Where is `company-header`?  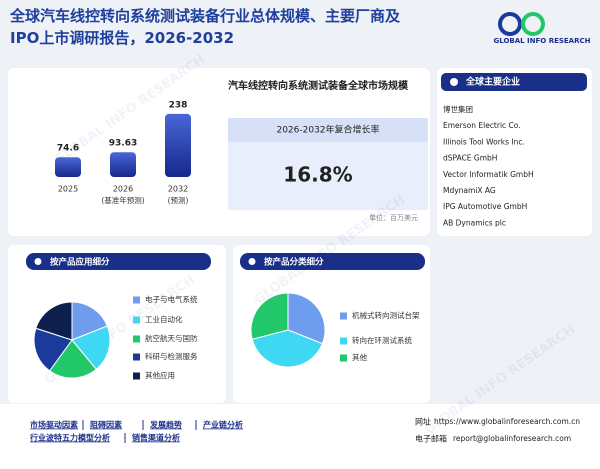
company-header is located at coordinates (514, 82).